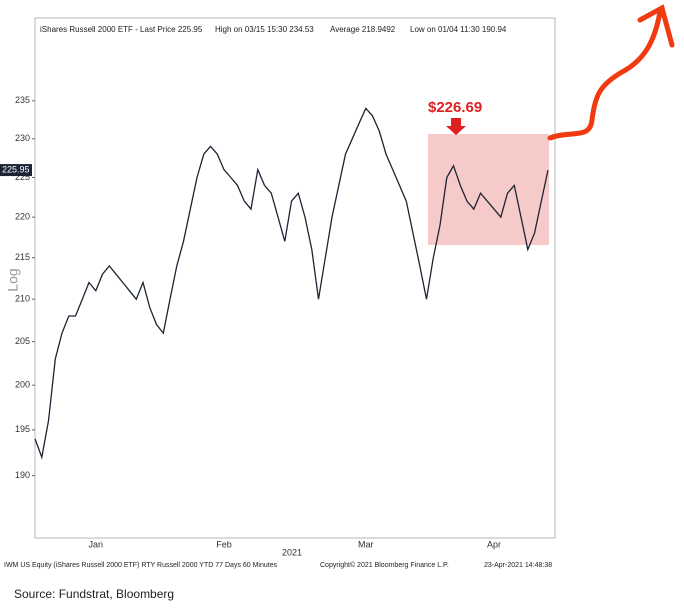 The height and width of the screenshot is (612, 684). Describe the element at coordinates (611, 72) in the screenshot. I see `hand-arrow` at that location.